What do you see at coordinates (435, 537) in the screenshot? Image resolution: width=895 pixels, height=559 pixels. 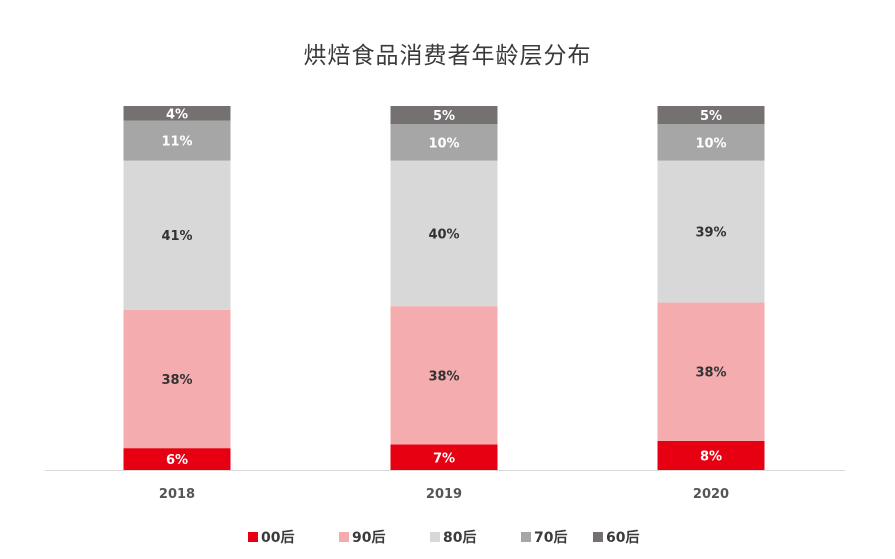 I see `legend-swatch-s2` at bounding box center [435, 537].